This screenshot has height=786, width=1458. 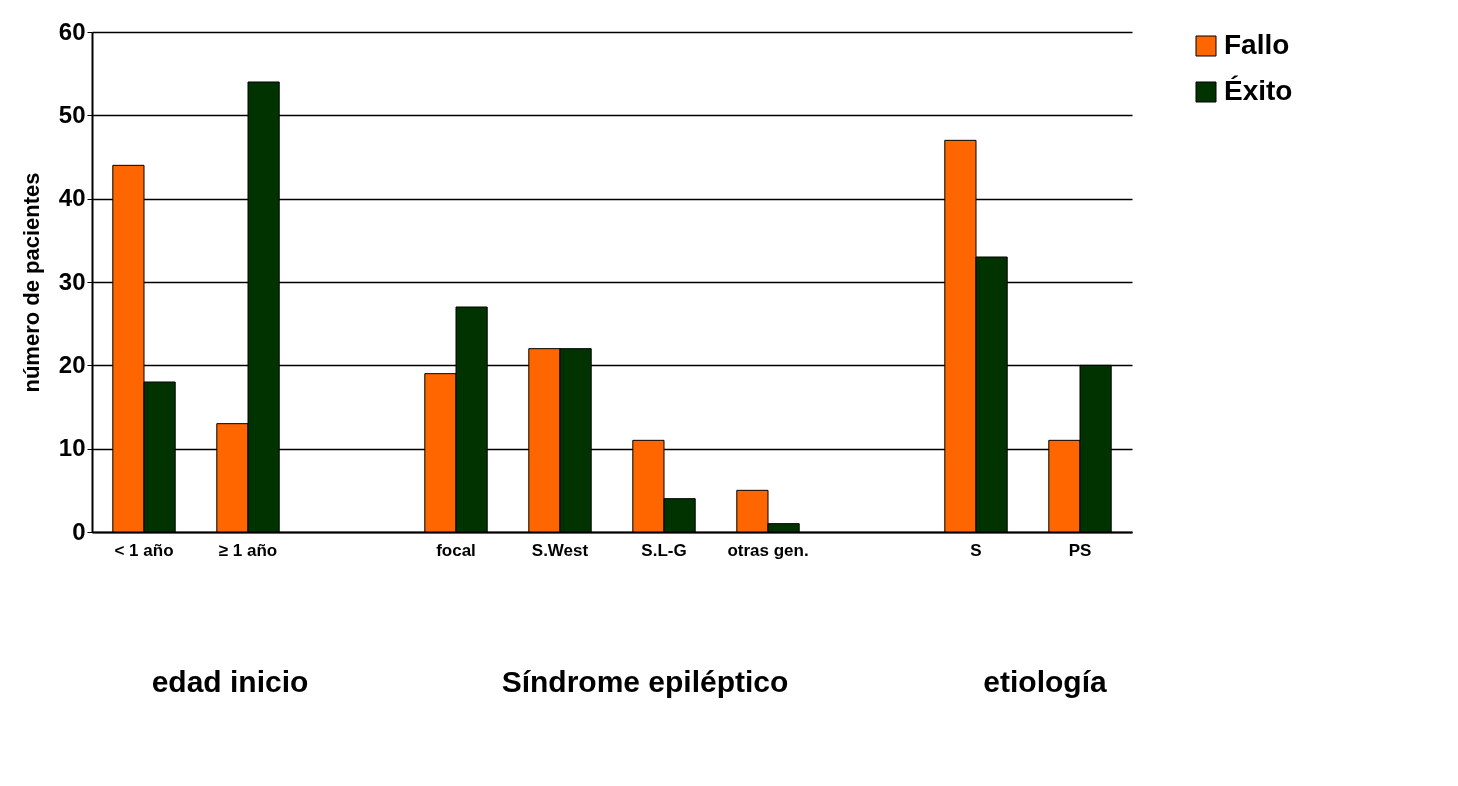 I want to click on y-tick-label: 60, so click(x=72, y=31).